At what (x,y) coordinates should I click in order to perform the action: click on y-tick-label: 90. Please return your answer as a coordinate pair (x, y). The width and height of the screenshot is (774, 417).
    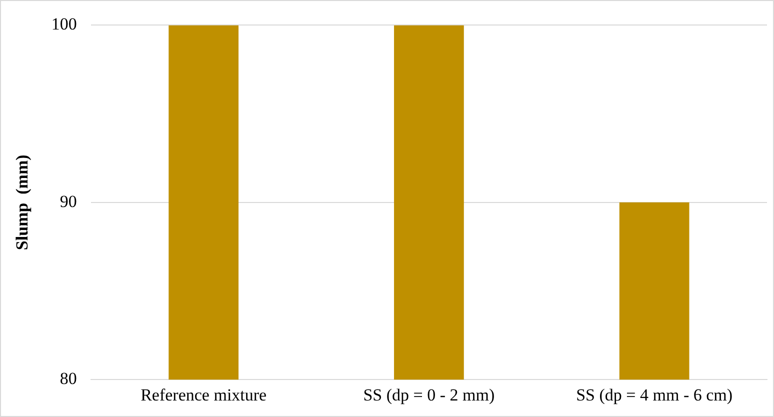
    Looking at the image, I should click on (68, 201).